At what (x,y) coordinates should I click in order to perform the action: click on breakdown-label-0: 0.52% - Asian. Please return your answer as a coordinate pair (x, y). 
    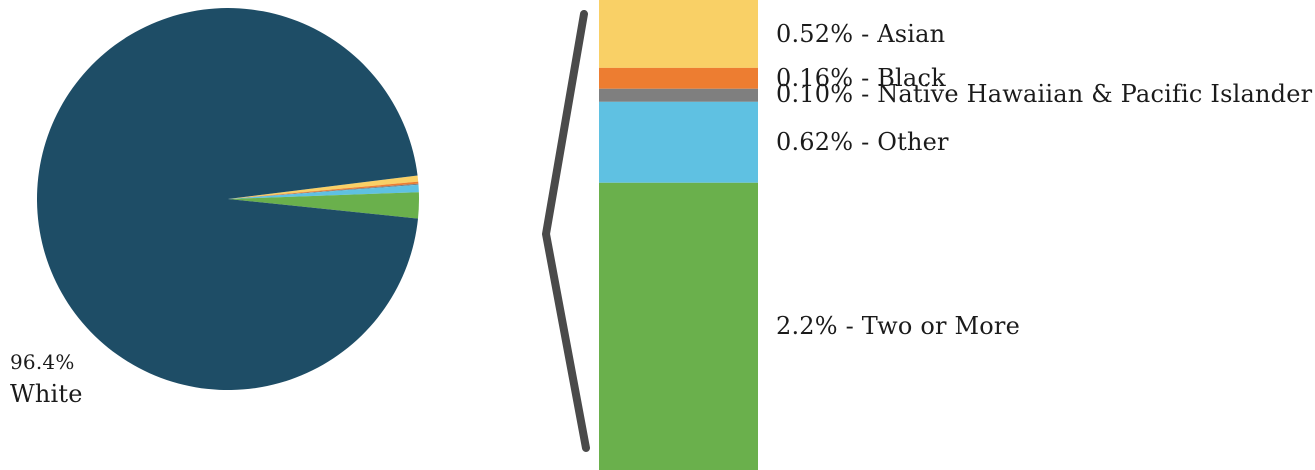
    Looking at the image, I should click on (860, 34).